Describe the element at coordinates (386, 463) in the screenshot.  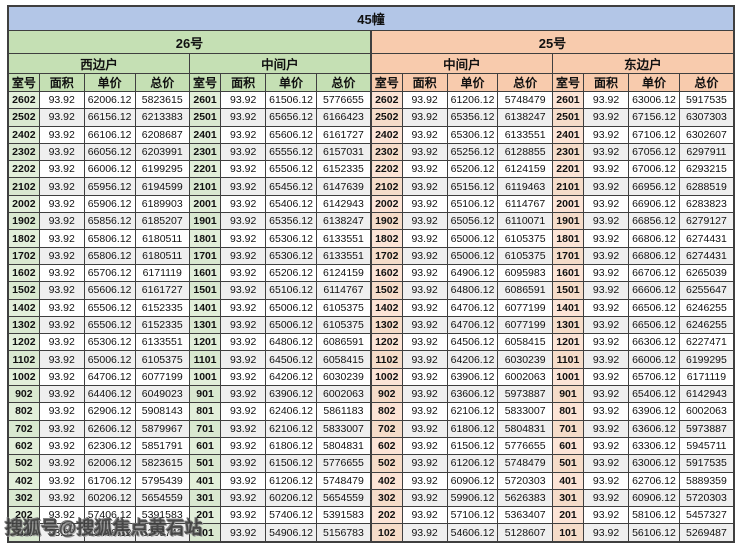
I see `room-cell: 502` at that location.